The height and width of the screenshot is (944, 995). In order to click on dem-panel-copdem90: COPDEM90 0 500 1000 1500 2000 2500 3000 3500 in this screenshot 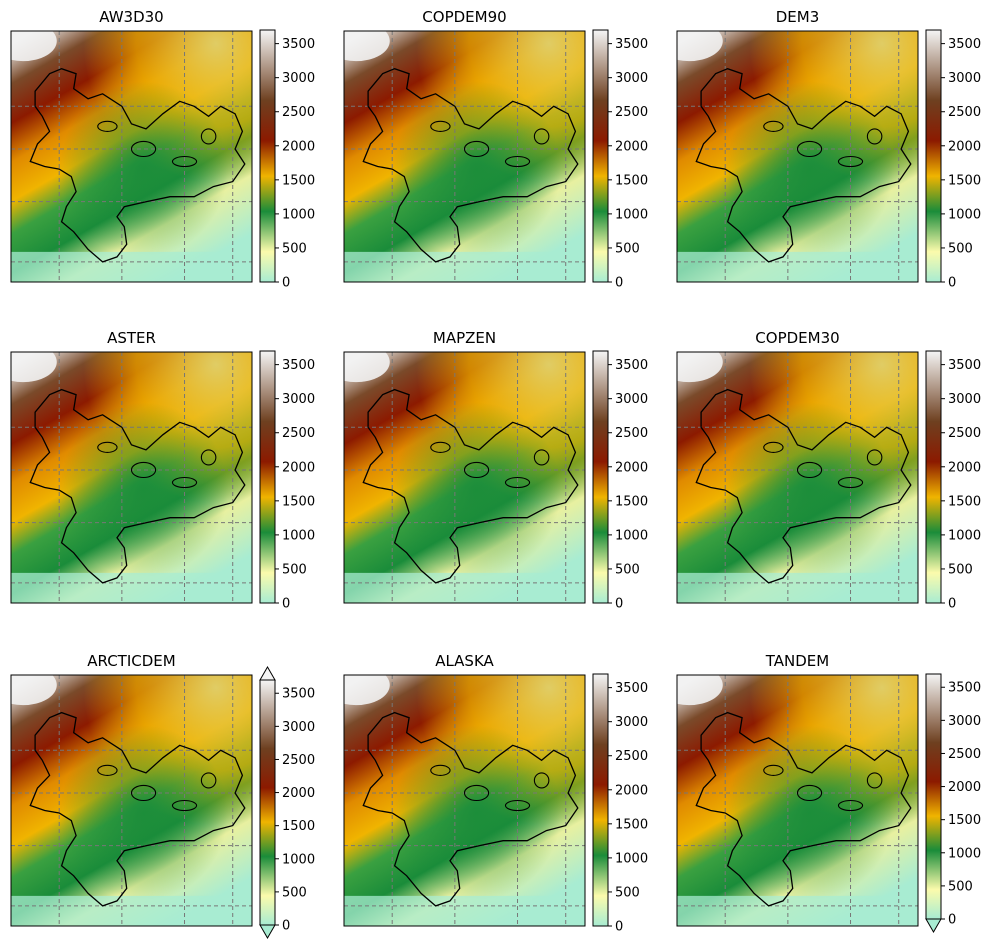, I will do `click(495, 149)`.